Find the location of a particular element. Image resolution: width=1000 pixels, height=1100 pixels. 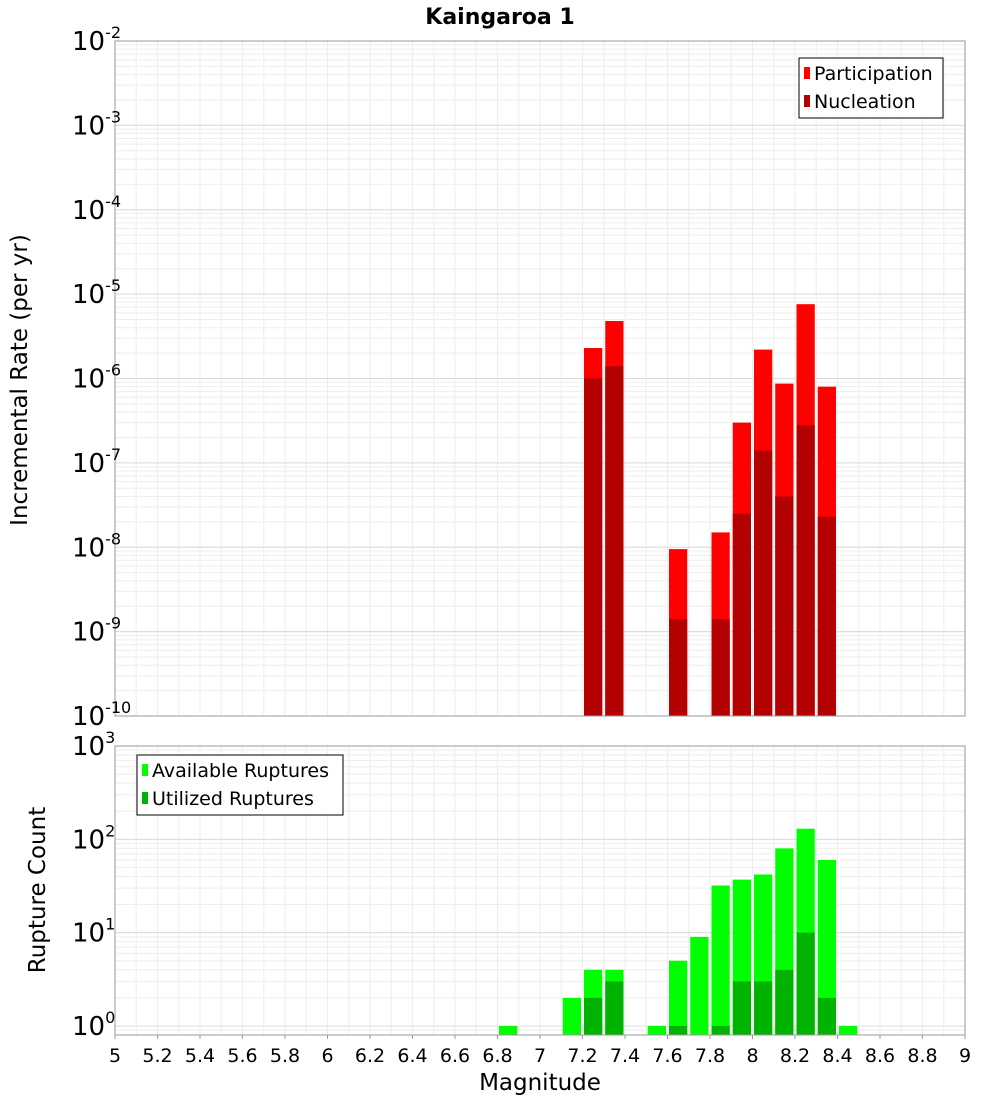

x-tick-label: 5.4 is located at coordinates (200, 1056).